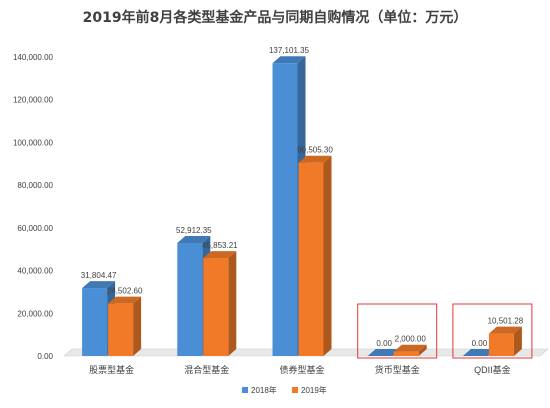 The width and height of the screenshot is (550, 408). I want to click on y-tick-label: 100,000.00, so click(33, 142).